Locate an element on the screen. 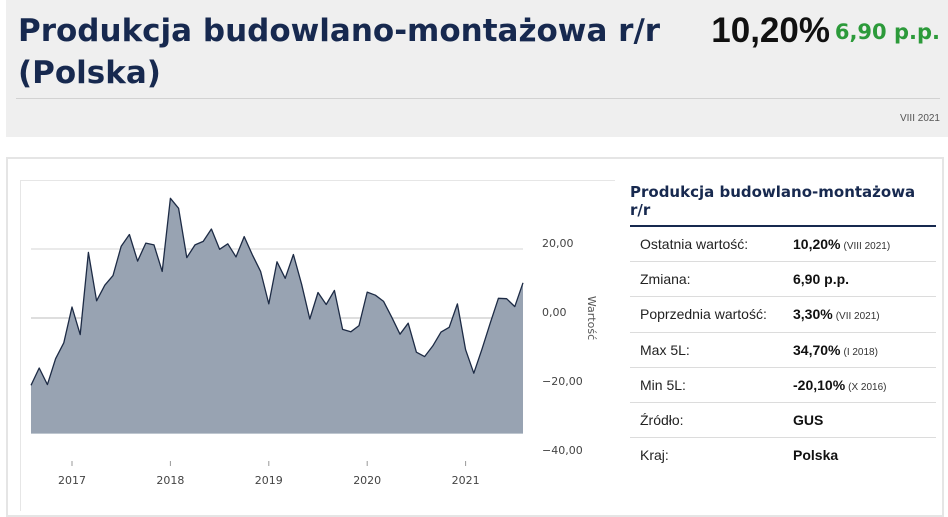 Image resolution: width=948 pixels, height=517 pixels. stats-value-cell: 6,90 p.p. is located at coordinates (864, 279).